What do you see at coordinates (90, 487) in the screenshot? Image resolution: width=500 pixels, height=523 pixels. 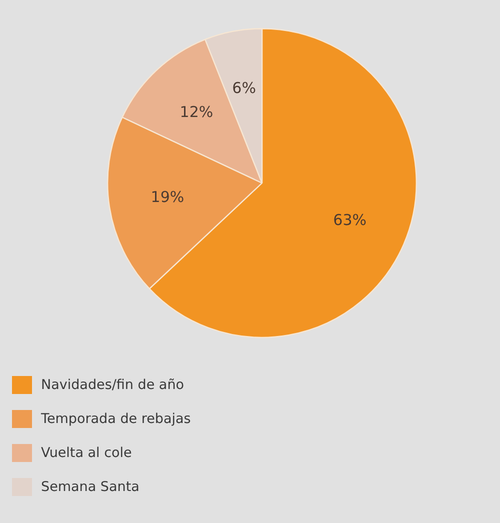 I see `legend-label: Semana Santa` at bounding box center [90, 487].